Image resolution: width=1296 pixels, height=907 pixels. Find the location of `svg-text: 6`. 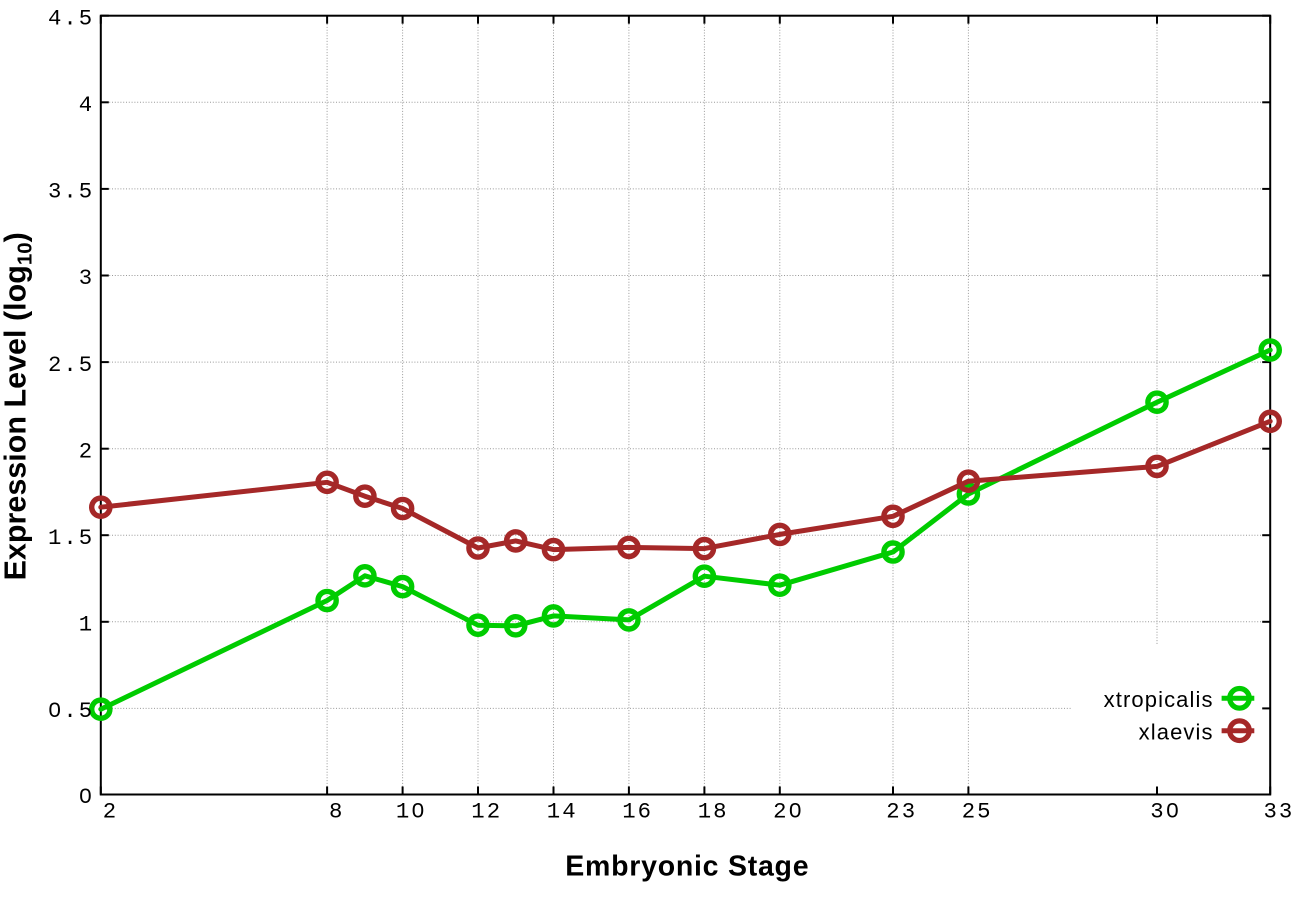

svg-text: 6 is located at coordinates (644, 812).